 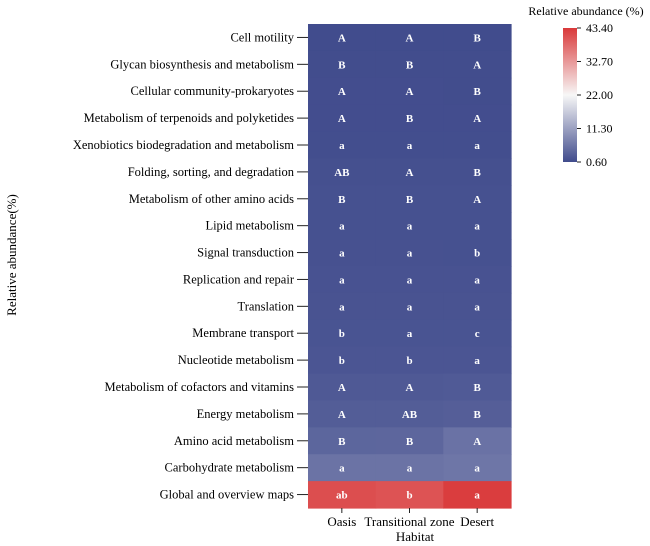 What do you see at coordinates (595, 95) in the screenshot?
I see `legend-ticks: 43.40 32.70 22.00 11.30 0.60` at bounding box center [595, 95].